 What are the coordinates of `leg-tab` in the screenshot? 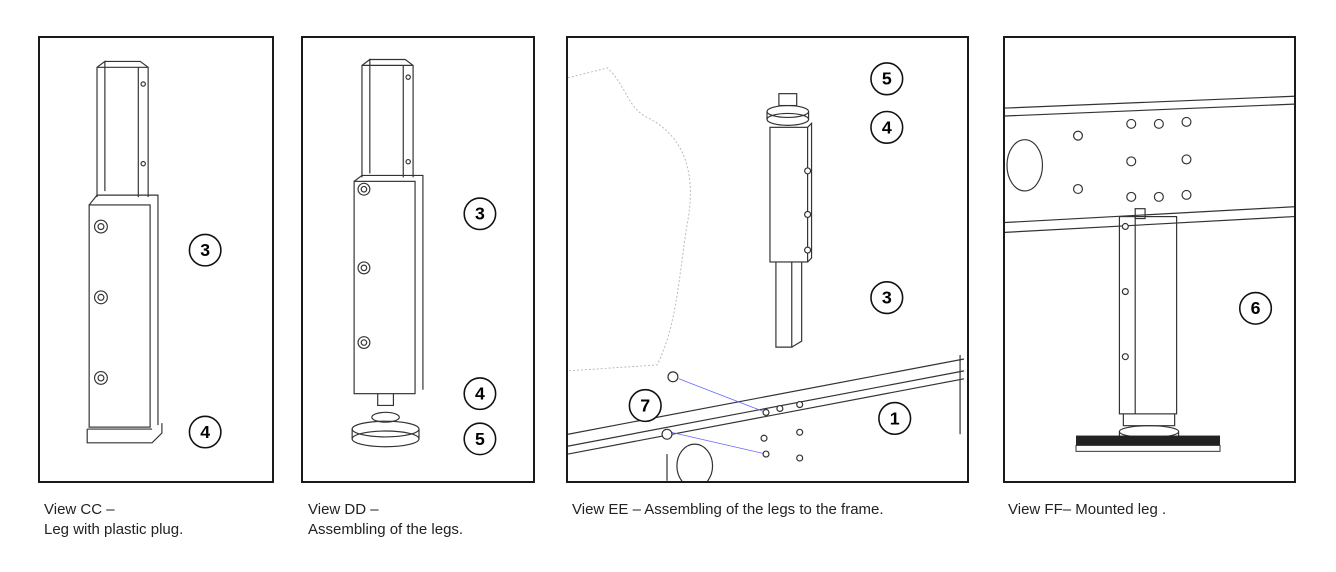 It's located at (1140, 214).